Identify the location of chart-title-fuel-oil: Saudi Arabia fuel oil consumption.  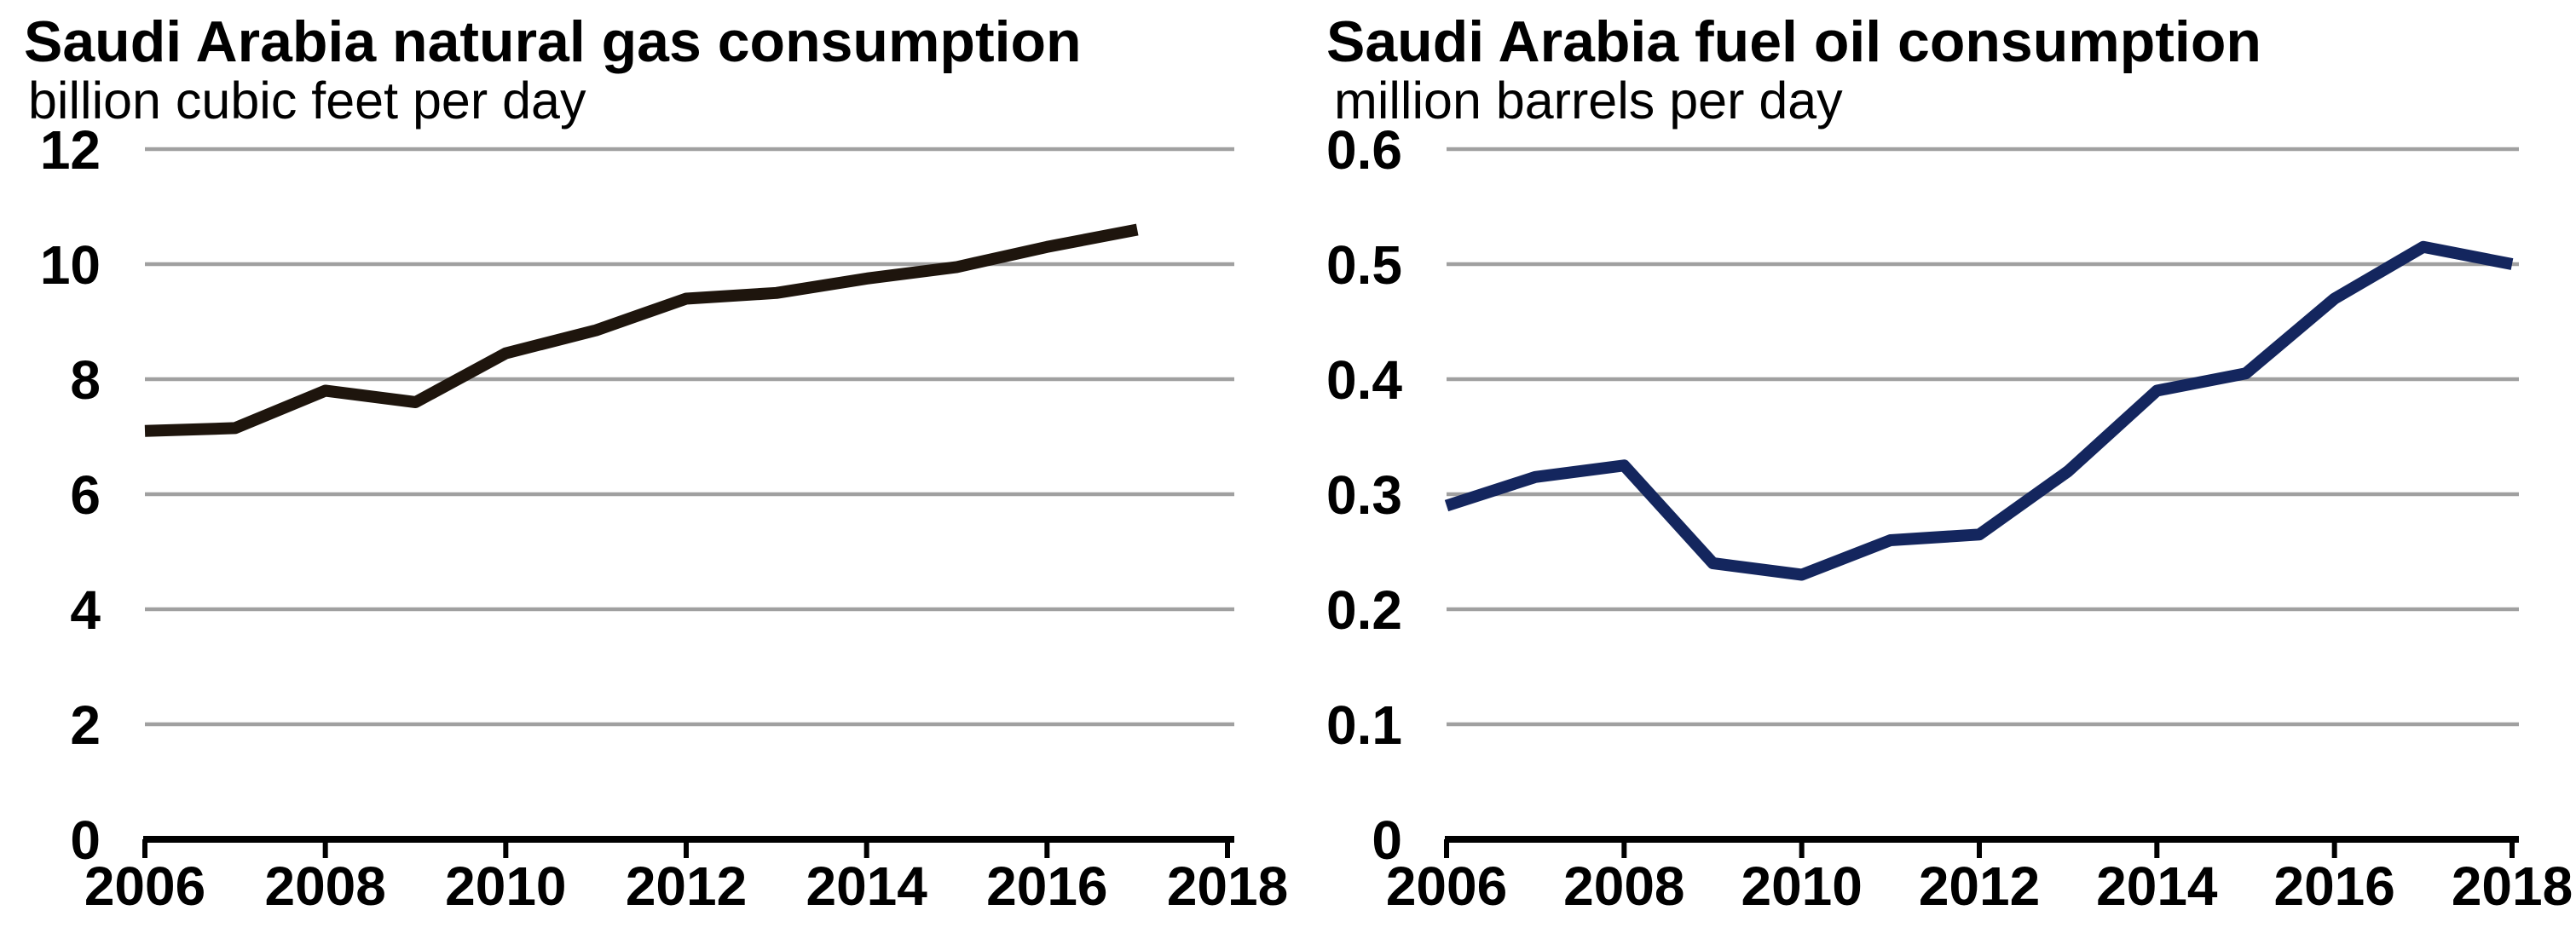
(1793, 41).